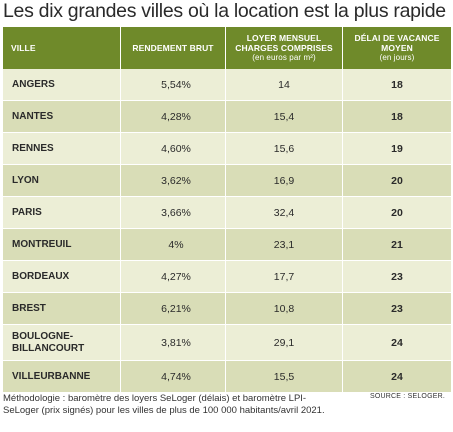 This screenshot has height=432, width=453. I want to click on cell-rendement: 4%, so click(173, 244).